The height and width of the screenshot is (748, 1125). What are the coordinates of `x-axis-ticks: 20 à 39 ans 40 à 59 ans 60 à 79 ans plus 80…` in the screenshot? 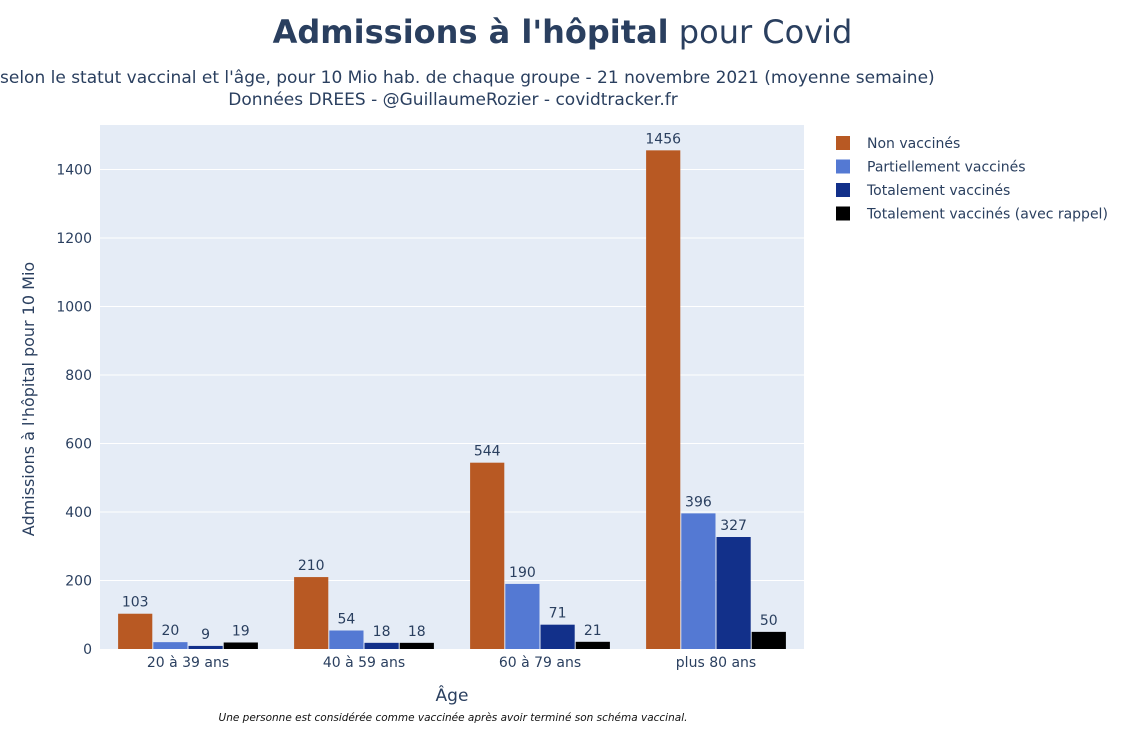 It's located at (451, 663).